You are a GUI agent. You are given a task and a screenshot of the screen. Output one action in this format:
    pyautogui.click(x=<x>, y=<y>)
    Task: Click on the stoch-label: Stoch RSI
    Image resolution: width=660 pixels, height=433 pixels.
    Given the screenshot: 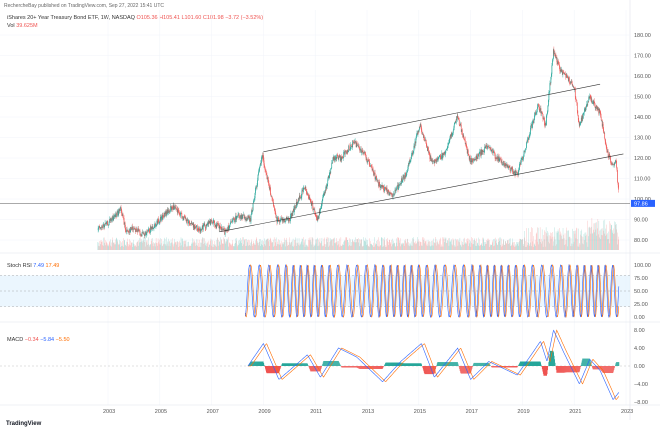 What is the action you would take?
    pyautogui.click(x=19, y=266)
    